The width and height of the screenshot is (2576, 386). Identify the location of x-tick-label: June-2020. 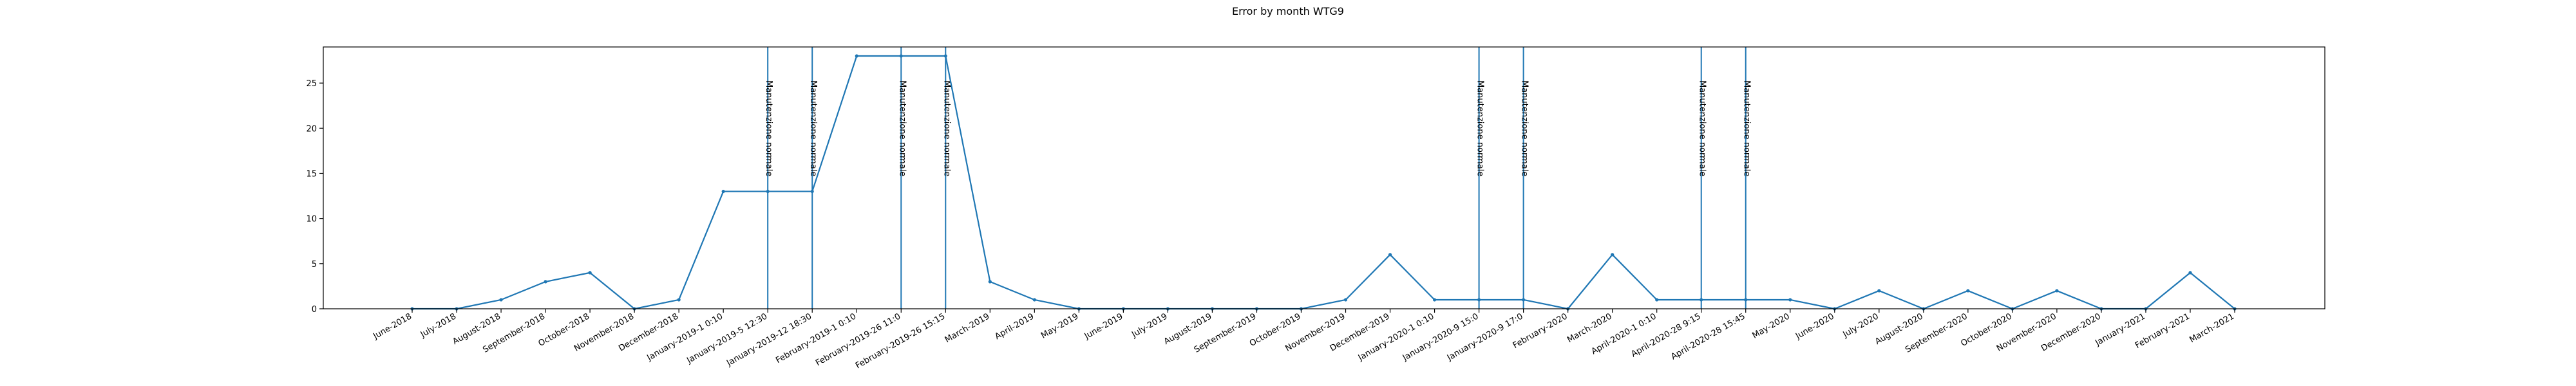
(1815, 326).